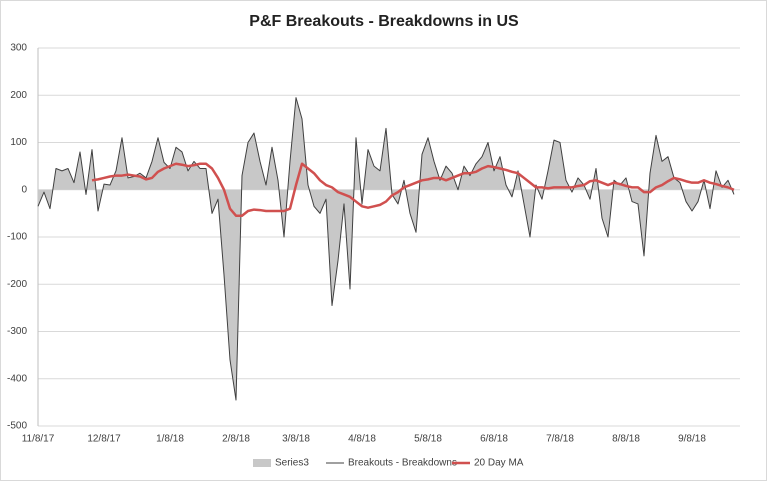 The width and height of the screenshot is (767, 481). Describe the element at coordinates (17, 331) in the screenshot. I see `y-tick-label: -300` at that location.